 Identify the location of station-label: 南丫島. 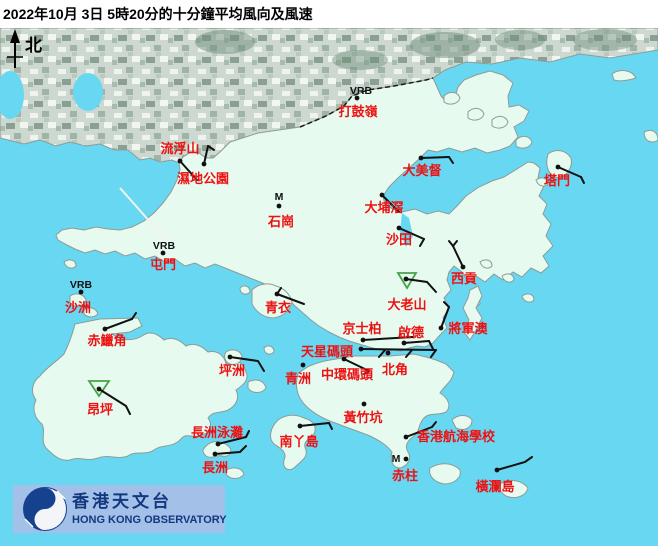
(298, 441).